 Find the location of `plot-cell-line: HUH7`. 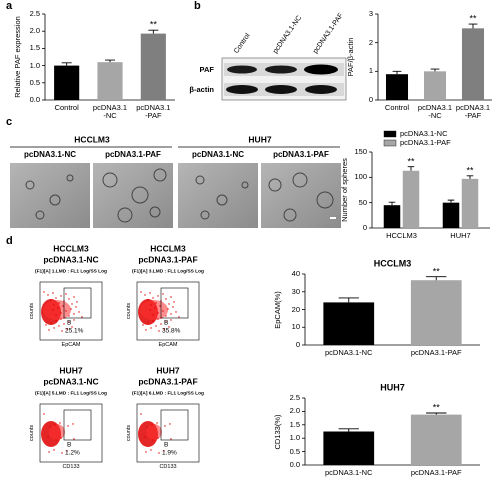

plot-cell-line: HUH7 is located at coordinates (71, 370).